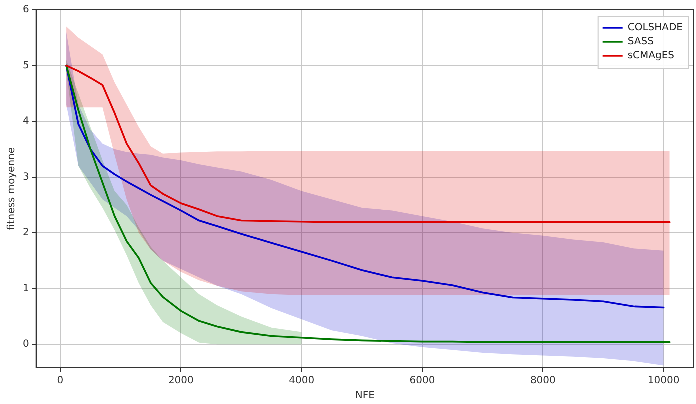 This screenshot has width=696, height=404. What do you see at coordinates (26, 66) in the screenshot?
I see `y-tick-label: 5` at bounding box center [26, 66].